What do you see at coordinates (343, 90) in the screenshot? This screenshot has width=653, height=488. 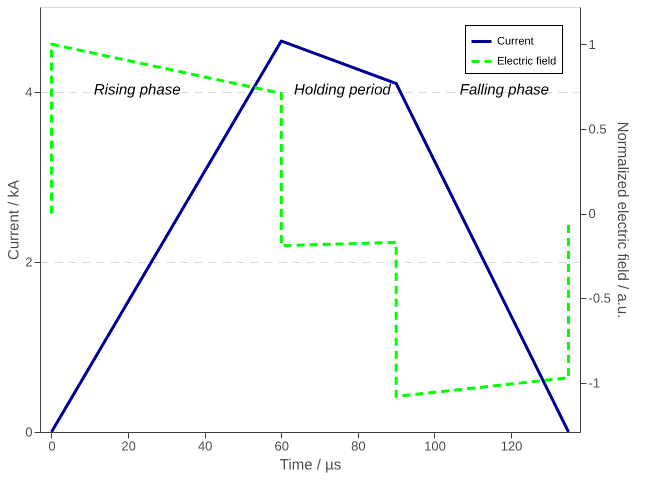 I see `annotation: Holding period` at bounding box center [343, 90].